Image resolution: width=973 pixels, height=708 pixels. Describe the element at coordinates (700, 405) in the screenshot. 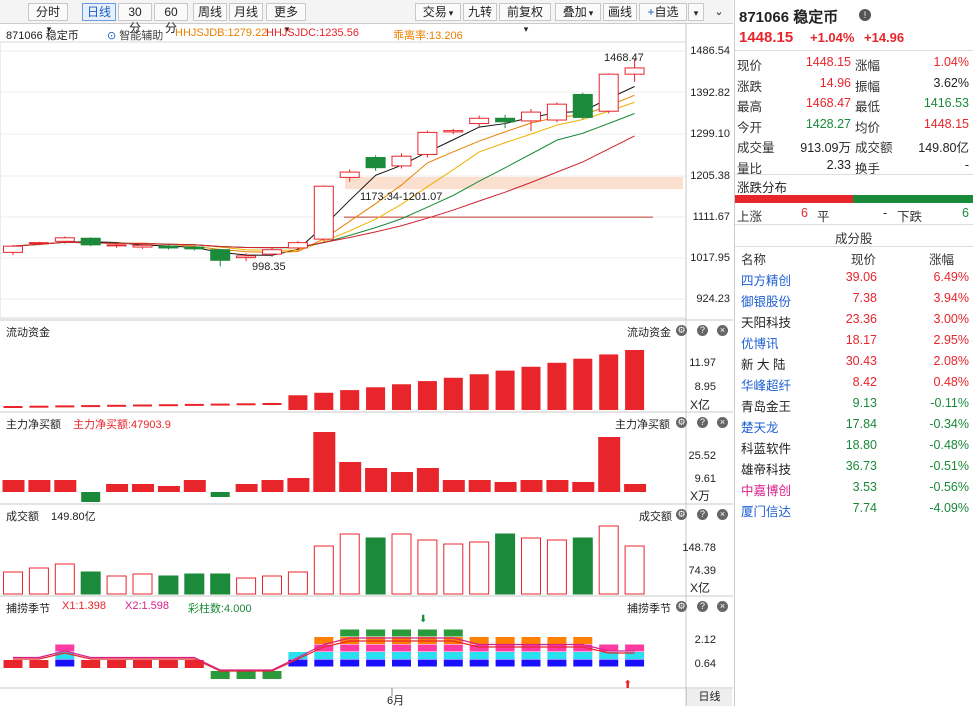

I see `flow-unit: X亿` at that location.